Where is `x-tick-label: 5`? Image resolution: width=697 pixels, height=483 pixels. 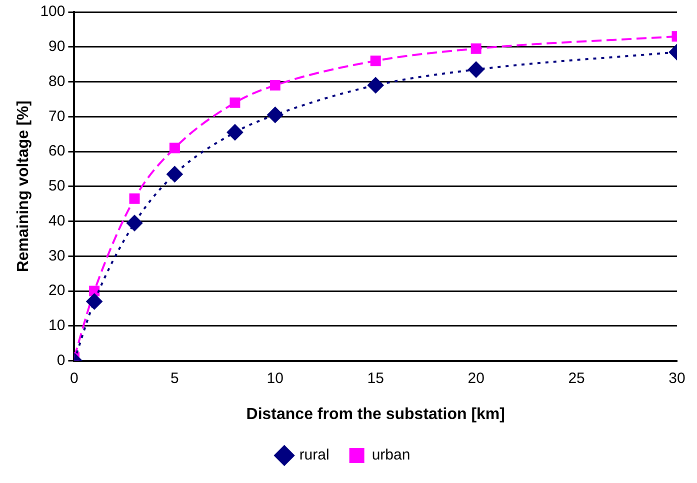 x-tick-label: 5 is located at coordinates (174, 378).